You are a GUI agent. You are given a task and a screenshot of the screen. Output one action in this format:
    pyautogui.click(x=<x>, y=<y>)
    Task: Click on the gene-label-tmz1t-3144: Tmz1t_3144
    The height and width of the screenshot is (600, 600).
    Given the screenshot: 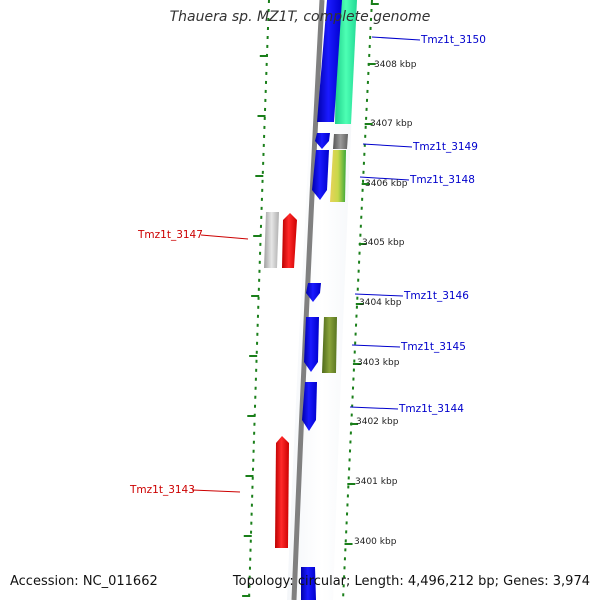 What is the action you would take?
    pyautogui.click(x=431, y=409)
    